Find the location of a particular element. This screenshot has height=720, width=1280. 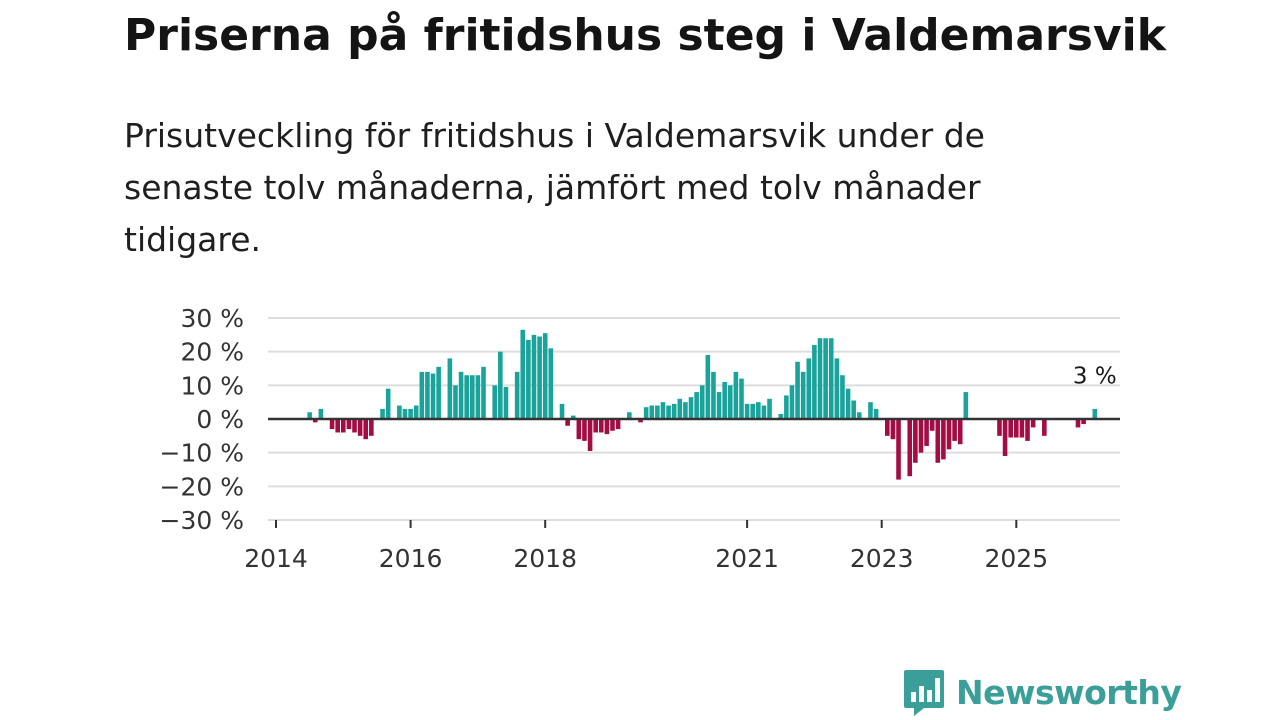

x-tick-label: 2016 is located at coordinates (411, 558).